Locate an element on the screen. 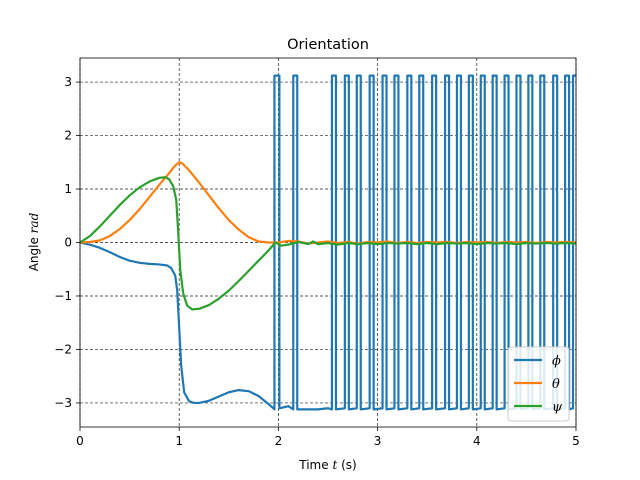  x-axis-label-var: t is located at coordinates (334, 465).